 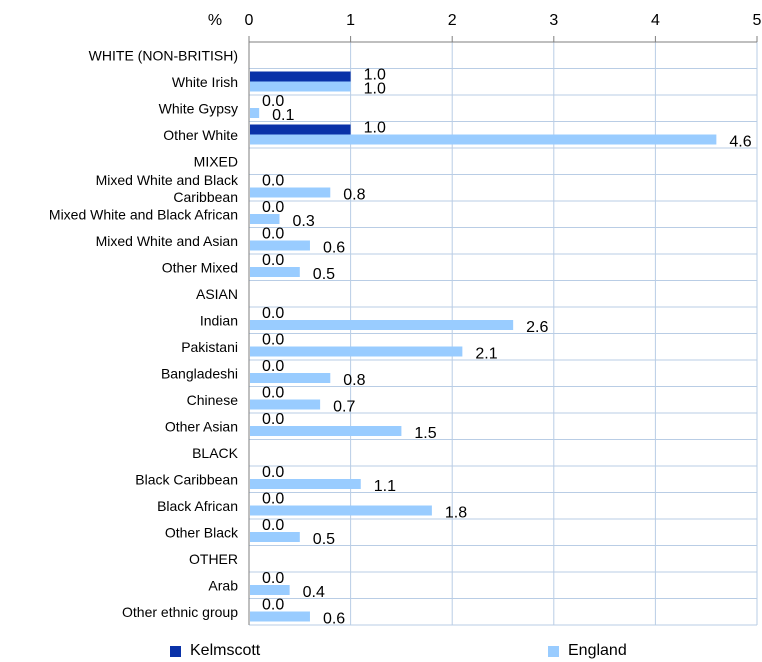 I want to click on x-tick-label: 1, so click(x=350, y=20).